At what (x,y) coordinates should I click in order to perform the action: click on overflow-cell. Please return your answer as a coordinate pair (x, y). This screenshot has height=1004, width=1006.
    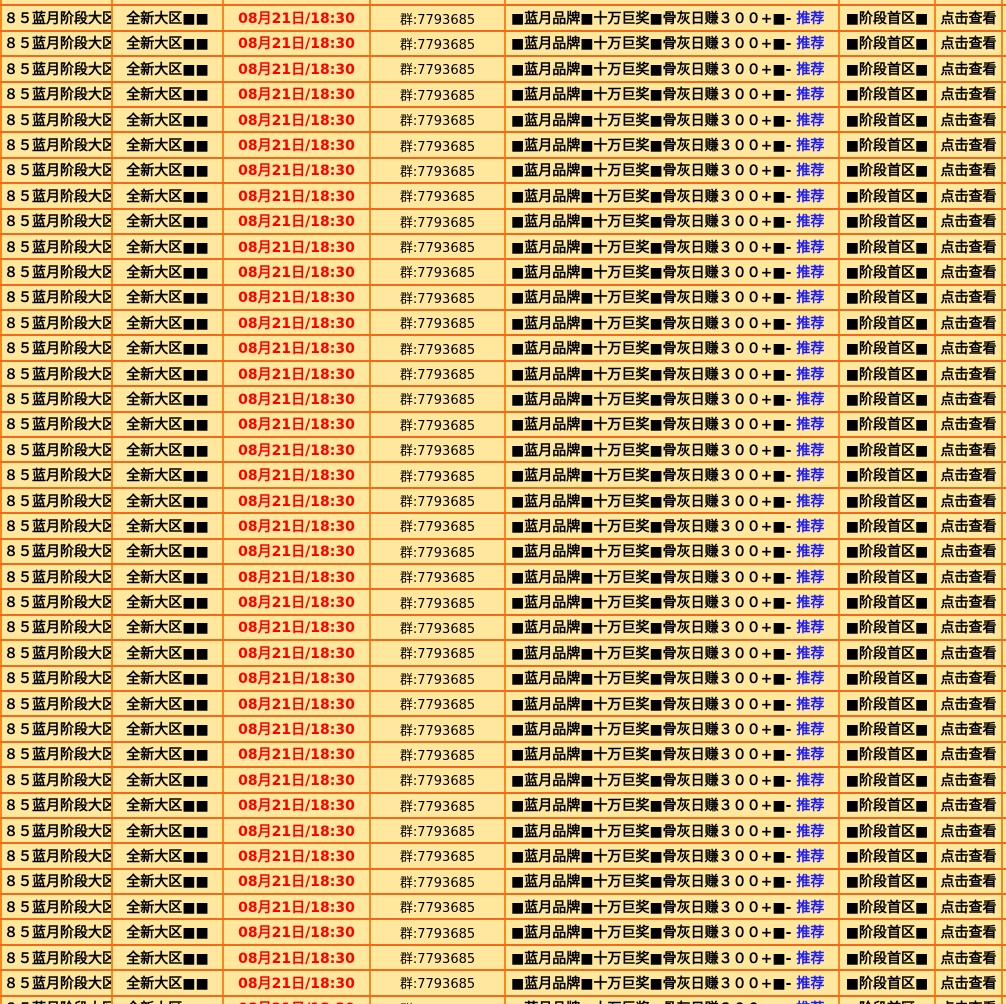
    Looking at the image, I should click on (1003, 119).